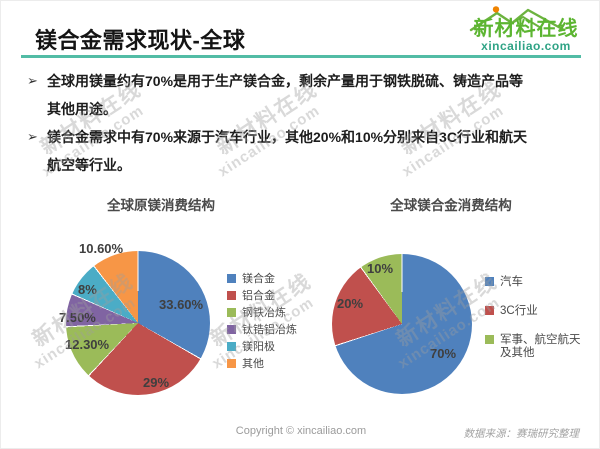  Describe the element at coordinates (496, 9) in the screenshot. I see `sun-icon` at that location.